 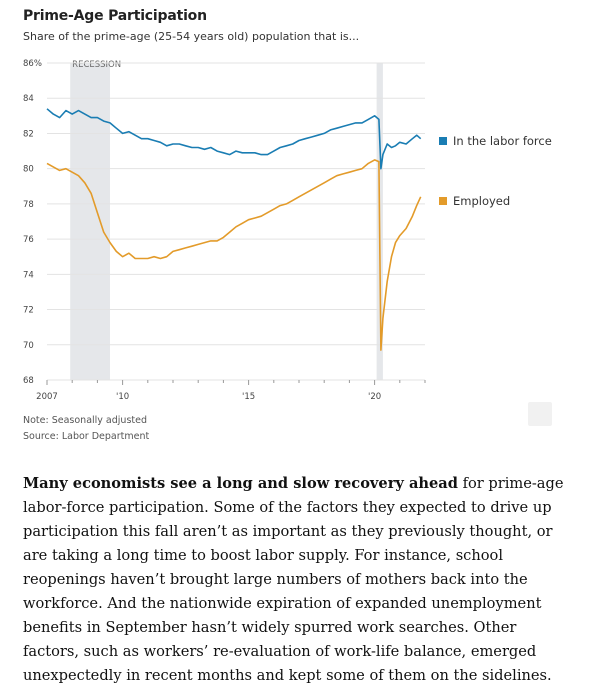 What do you see at coordinates (502, 141) in the screenshot?
I see `legend-label: In the labor force` at bounding box center [502, 141].